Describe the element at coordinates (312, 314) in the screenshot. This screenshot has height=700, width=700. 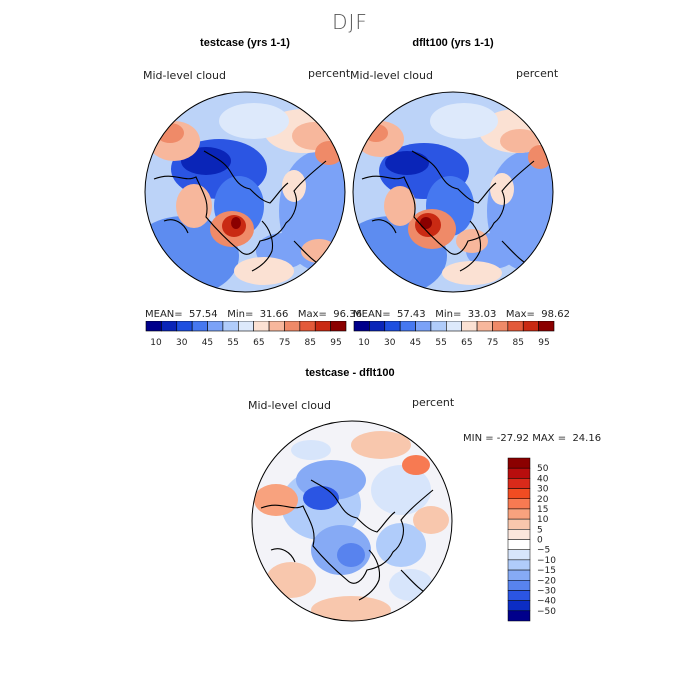
I see `panel1-max-label: Max=` at that location.